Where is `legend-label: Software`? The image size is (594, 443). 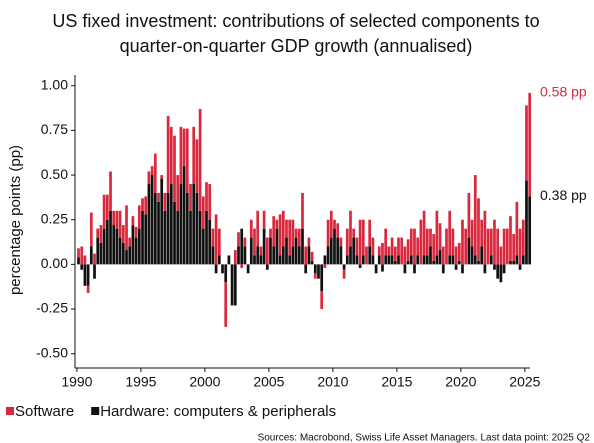 legend-label: Software is located at coordinates (44, 411).